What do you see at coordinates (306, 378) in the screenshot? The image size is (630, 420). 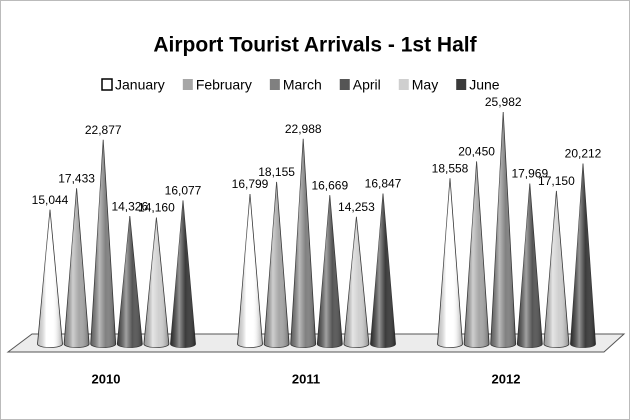 I see `x-tick-label: 2011` at bounding box center [306, 378].